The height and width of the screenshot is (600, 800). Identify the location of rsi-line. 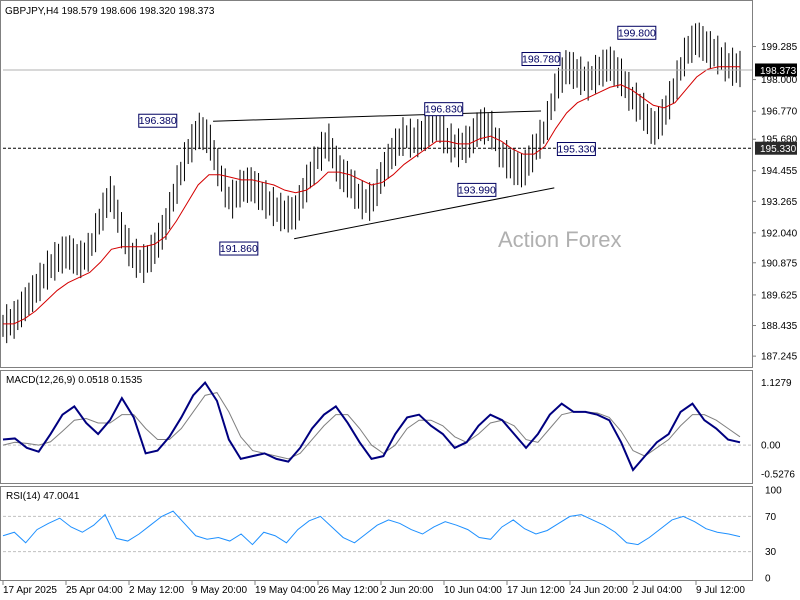
(371, 528).